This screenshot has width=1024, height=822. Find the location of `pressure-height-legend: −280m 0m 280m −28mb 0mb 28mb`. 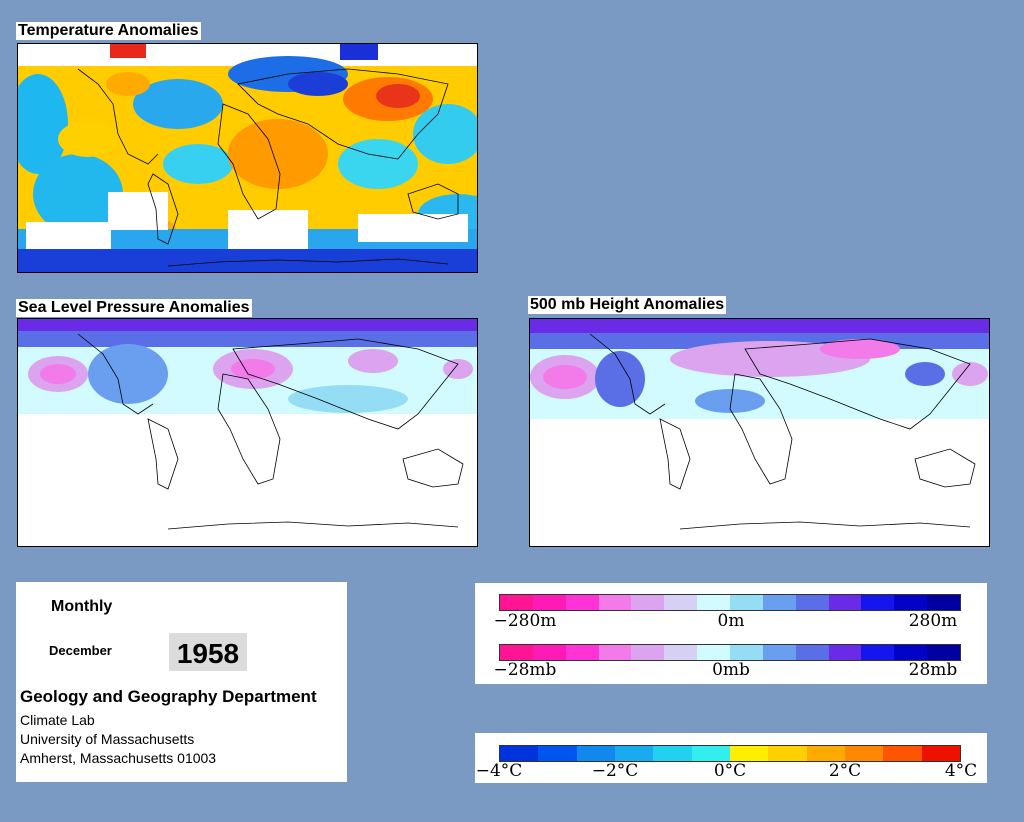

pressure-height-legend: −280m 0m 280m −28mb 0mb 28mb is located at coordinates (731, 633).